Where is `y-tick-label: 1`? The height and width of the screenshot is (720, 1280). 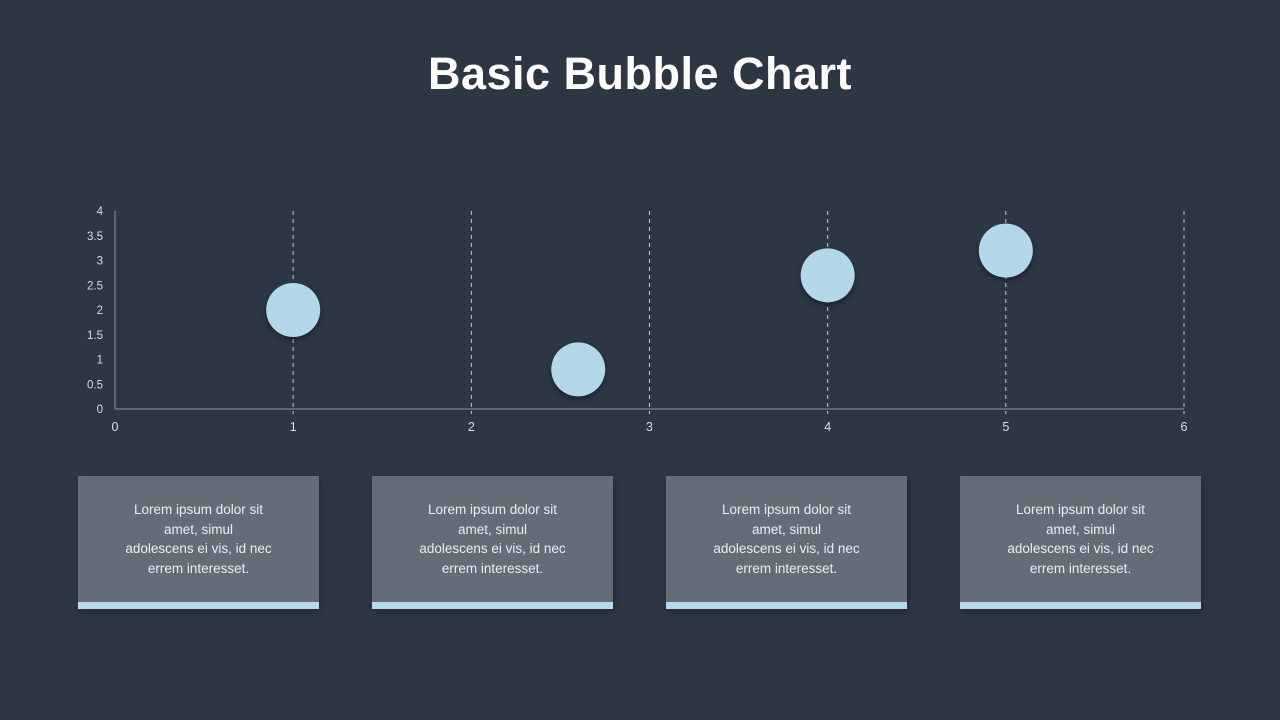 y-tick-label: 1 is located at coordinates (100, 361).